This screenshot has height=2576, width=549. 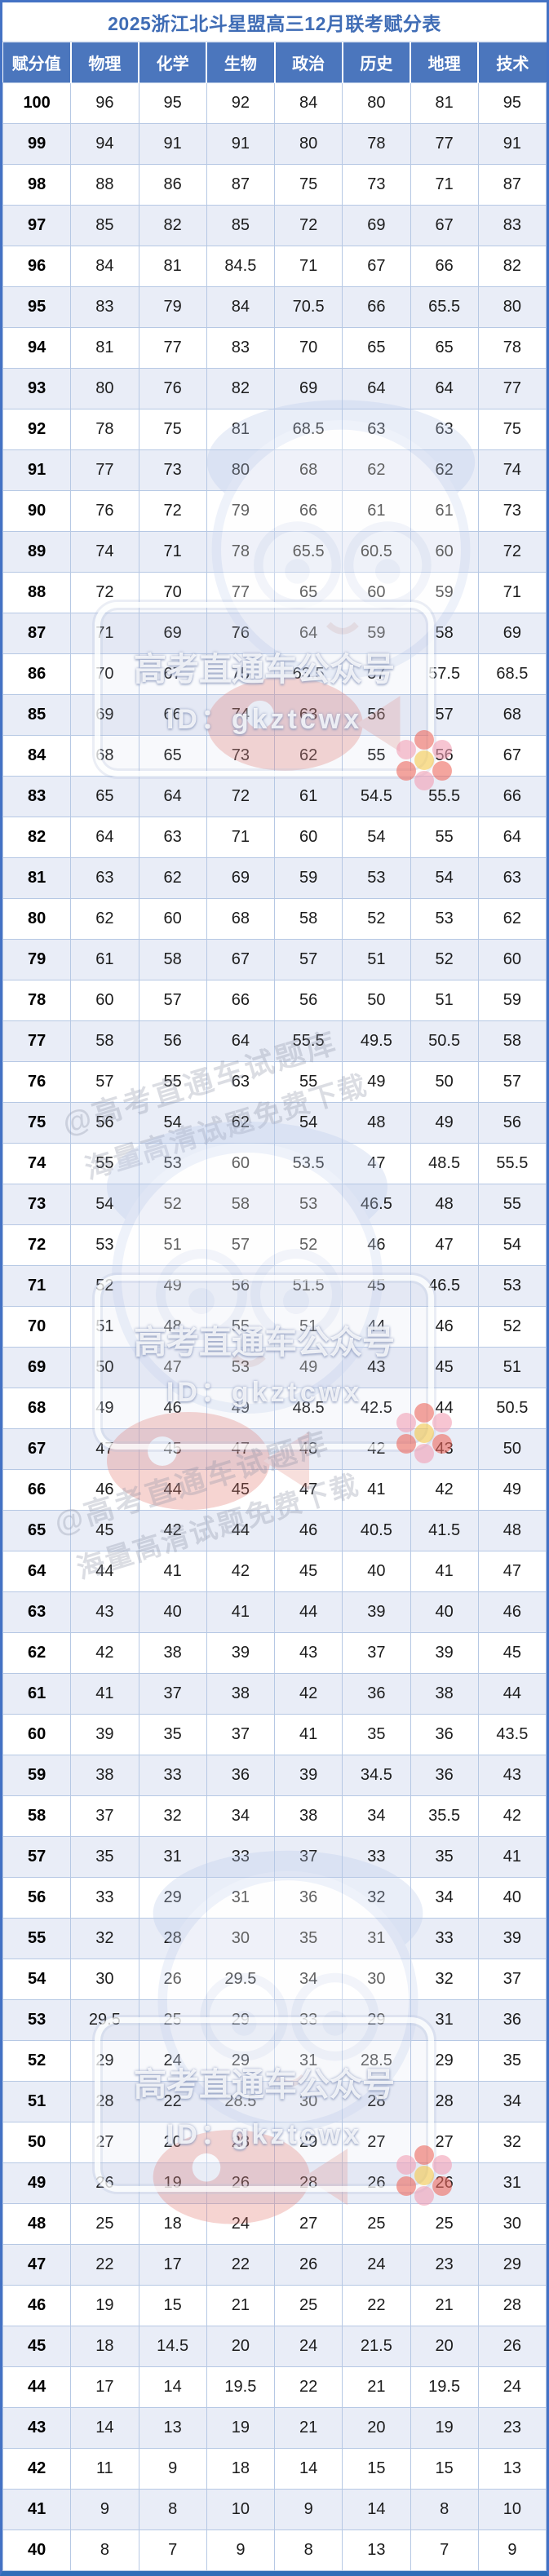 I want to click on value-cell: 55, so click(x=444, y=837).